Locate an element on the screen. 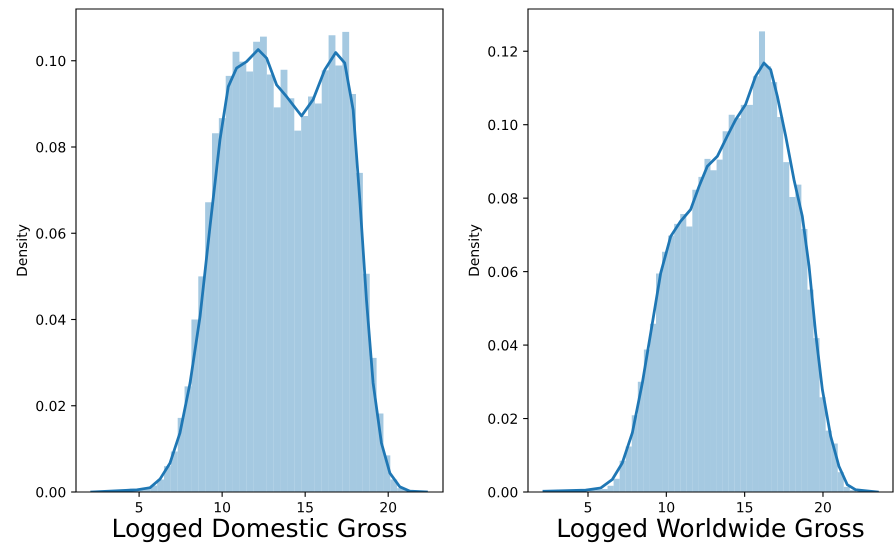 The image size is (894, 550). x-axis-title: Logged Worldwide Gross is located at coordinates (711, 530).